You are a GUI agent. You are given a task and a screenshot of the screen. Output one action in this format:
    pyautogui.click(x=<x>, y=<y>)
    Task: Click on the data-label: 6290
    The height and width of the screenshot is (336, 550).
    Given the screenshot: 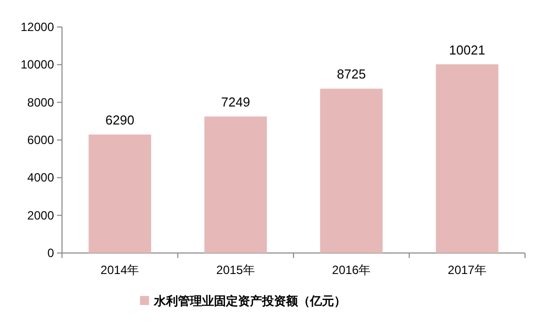 What is the action you would take?
    pyautogui.click(x=119, y=120)
    